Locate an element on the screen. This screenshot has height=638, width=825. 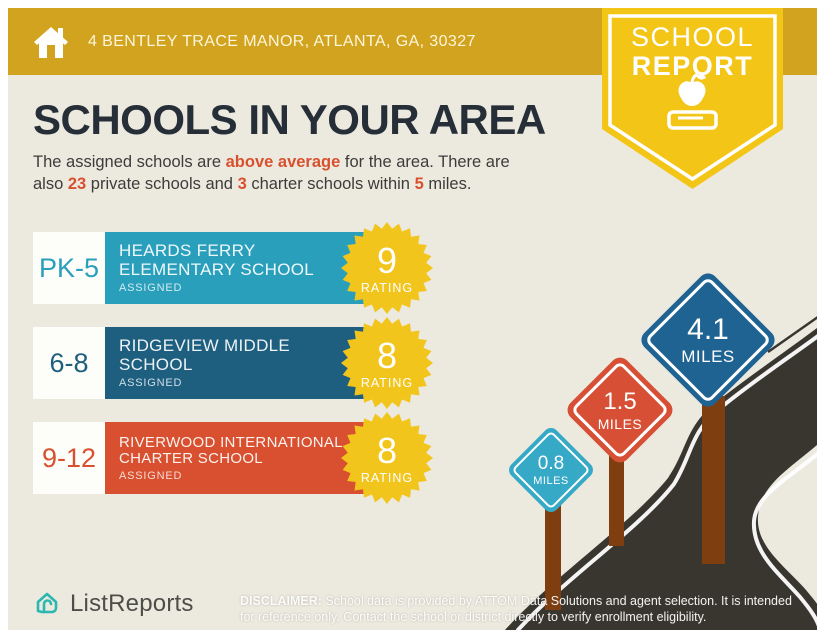
school-name-bar: HEARDS FERRY ELEMENTARY SCHOOL ASSIGNED is located at coordinates (241, 268).